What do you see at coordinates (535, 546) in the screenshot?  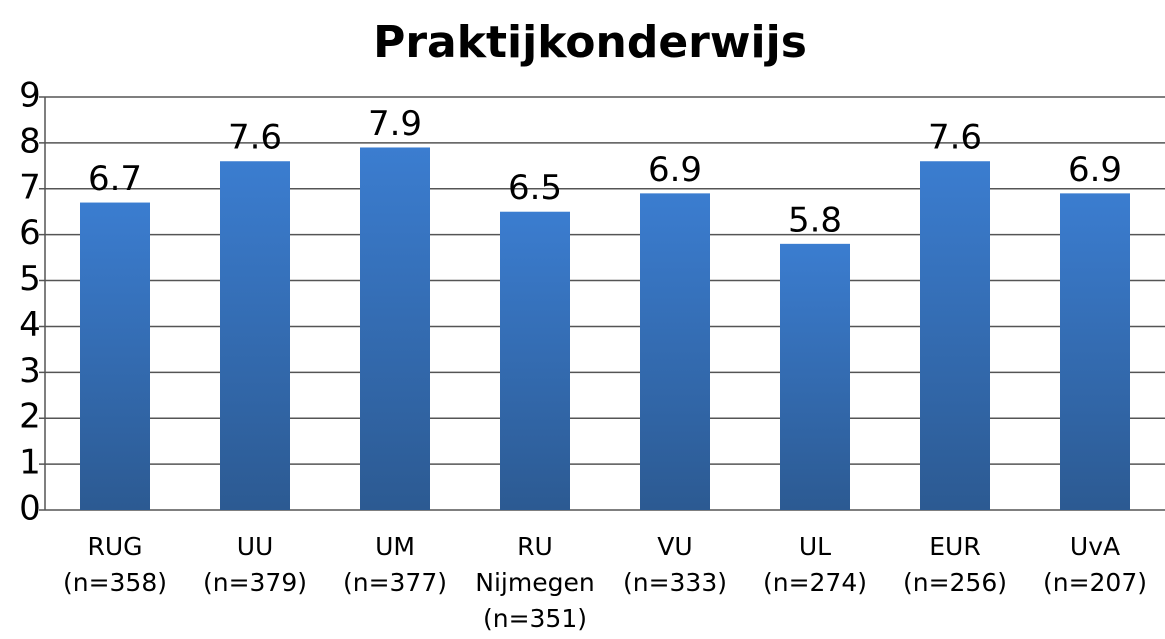 I see `x-tick-label: RU` at bounding box center [535, 546].